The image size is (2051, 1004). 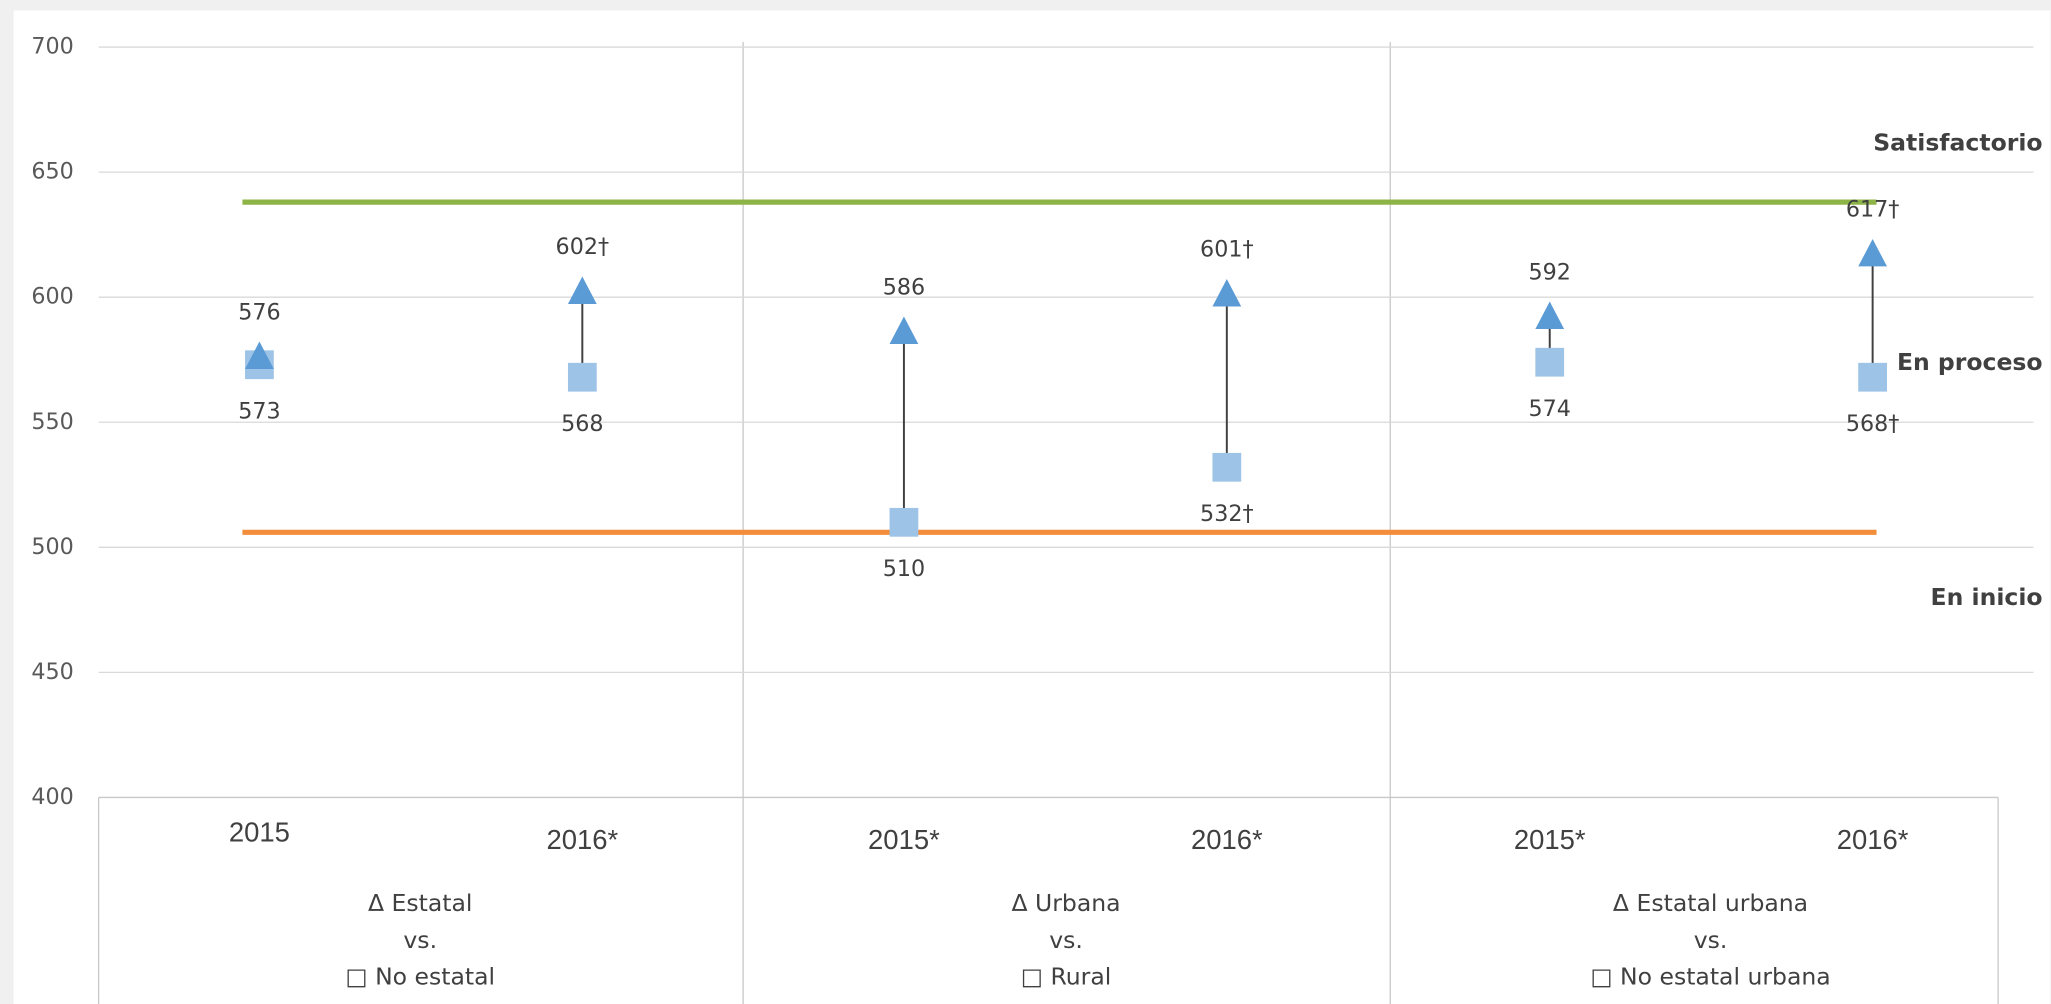 I want to click on y-tick-label: 600, so click(x=52, y=297).